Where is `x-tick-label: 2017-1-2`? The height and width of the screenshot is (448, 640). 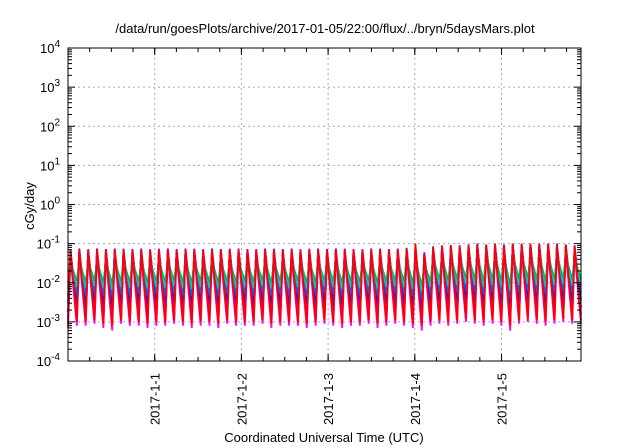
x-tick-label: 2017-1-2 is located at coordinates (241, 399).